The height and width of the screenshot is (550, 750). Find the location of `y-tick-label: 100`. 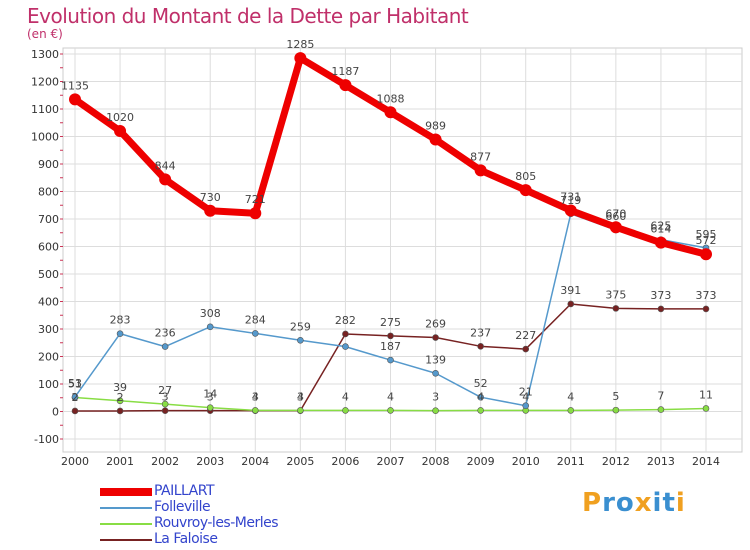

y-tick-label: 100 is located at coordinates (48, 384).